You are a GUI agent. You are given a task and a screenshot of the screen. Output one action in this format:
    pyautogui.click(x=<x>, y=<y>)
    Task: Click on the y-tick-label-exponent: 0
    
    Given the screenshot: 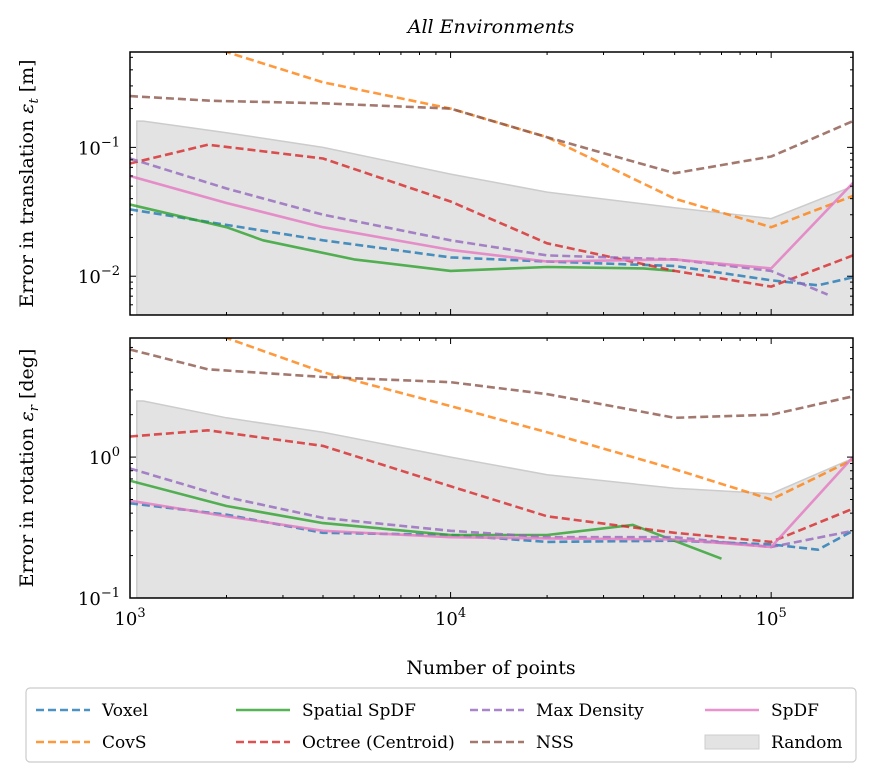 What is the action you would take?
    pyautogui.click(x=116, y=452)
    